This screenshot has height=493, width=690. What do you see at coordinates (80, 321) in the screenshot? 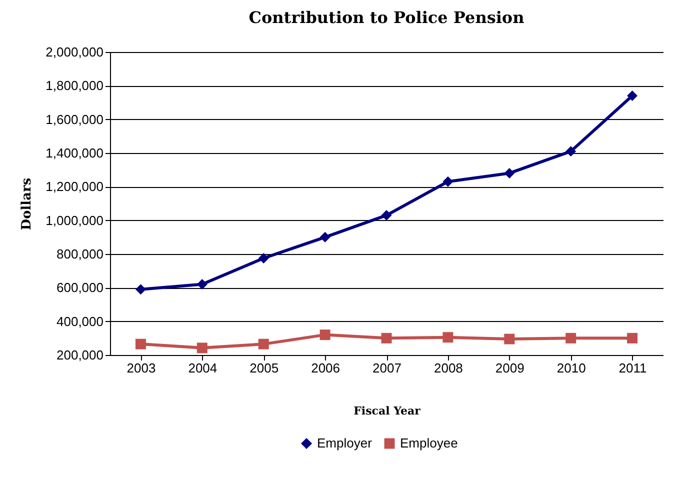
I see `y-tick-label: 400,000` at bounding box center [80, 321].